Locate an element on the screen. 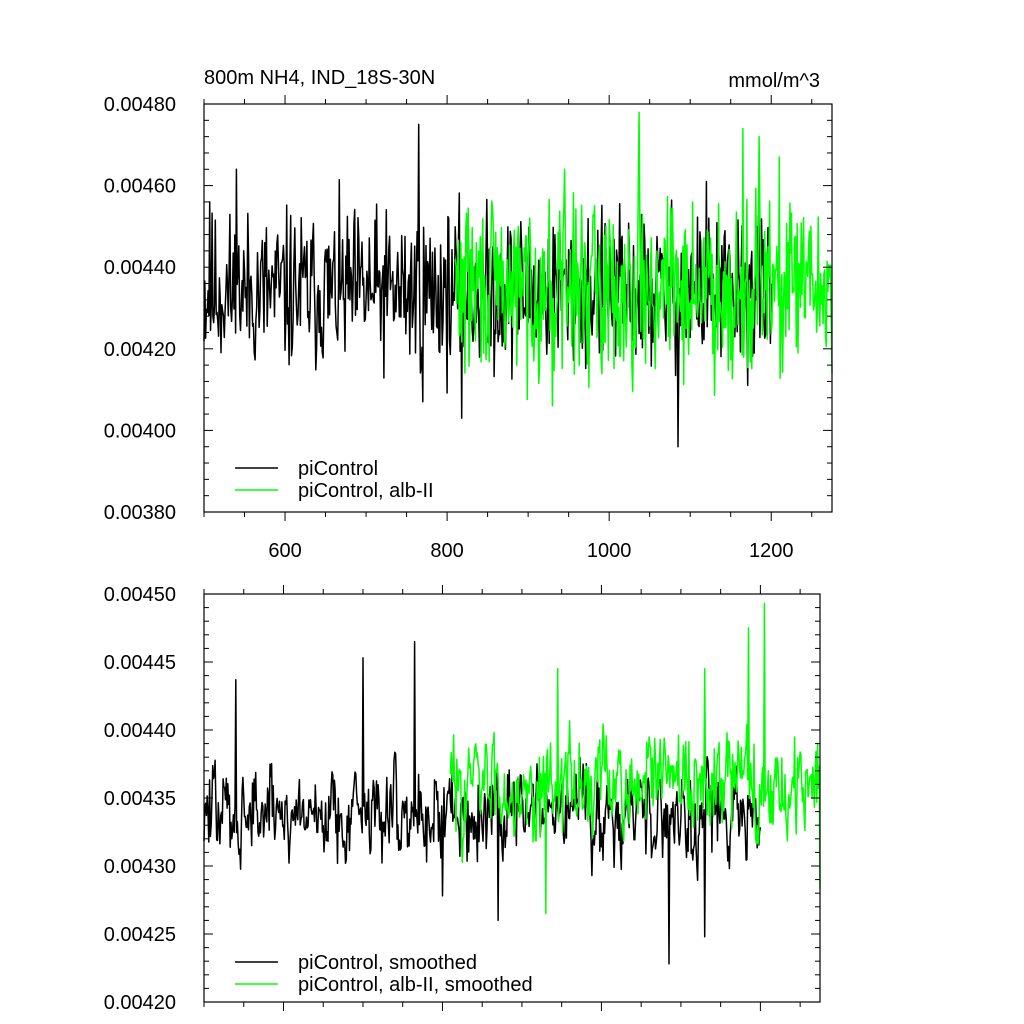  legend-label: piControl is located at coordinates (338, 469).